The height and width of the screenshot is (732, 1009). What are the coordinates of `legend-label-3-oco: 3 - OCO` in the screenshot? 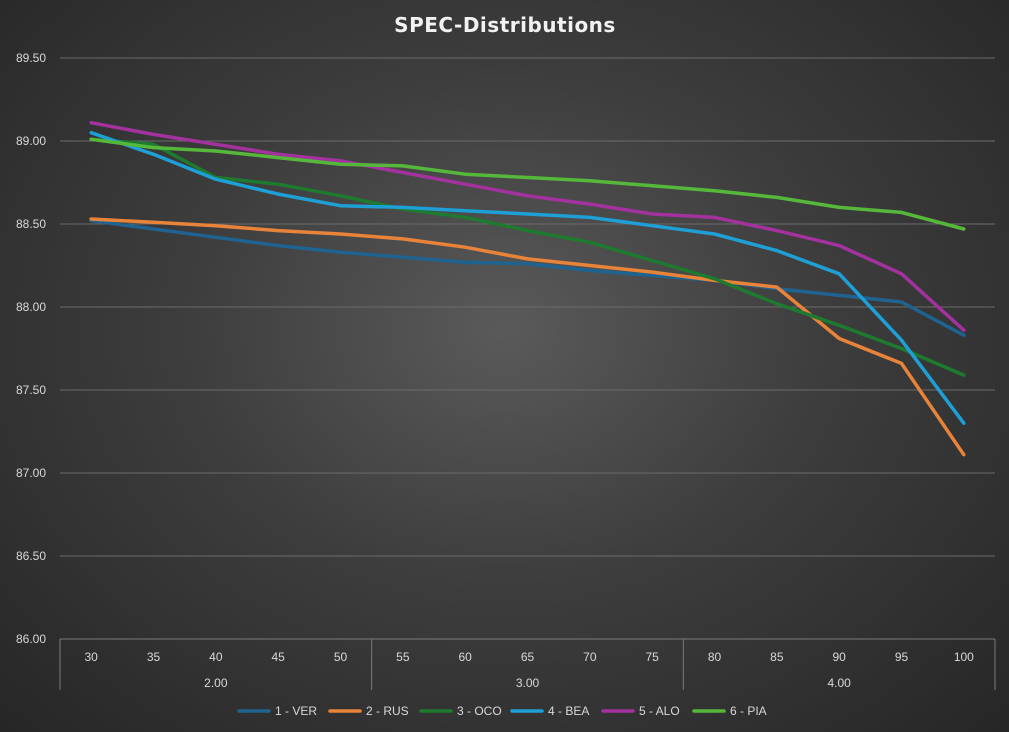 It's located at (479, 711).